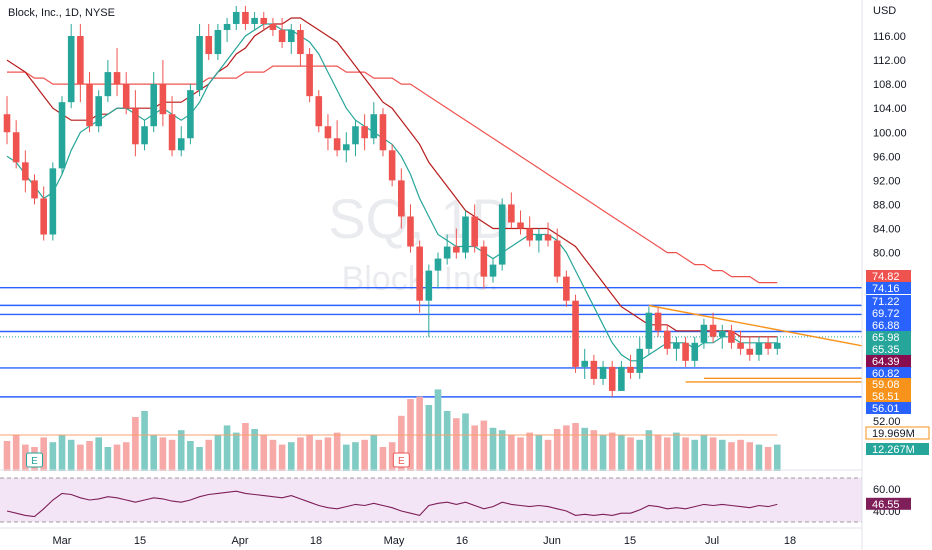 This screenshot has width=932, height=550. What do you see at coordinates (392, 504) in the screenshot?
I see `rsi-line` at bounding box center [392, 504].